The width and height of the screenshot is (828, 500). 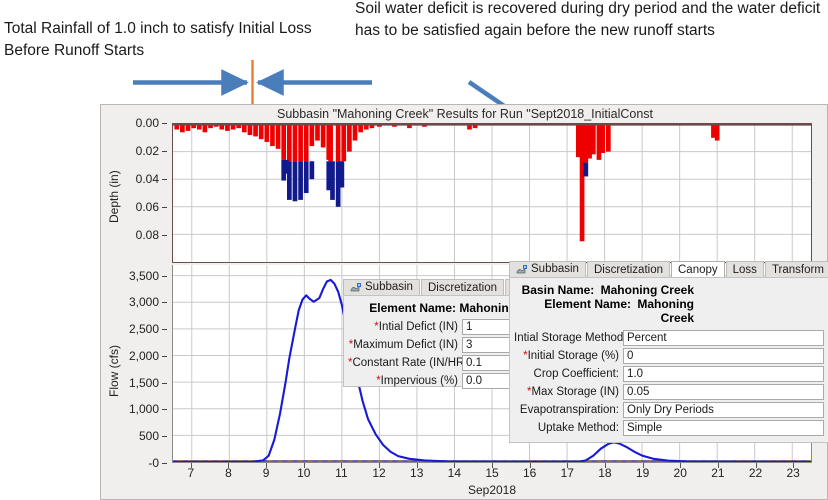 What do you see at coordinates (147, 367) in the screenshot?
I see `flow-y-ticks: 3,500 3,000 2,500 2,000 1,500 1,000 500 -0` at bounding box center [147, 367].